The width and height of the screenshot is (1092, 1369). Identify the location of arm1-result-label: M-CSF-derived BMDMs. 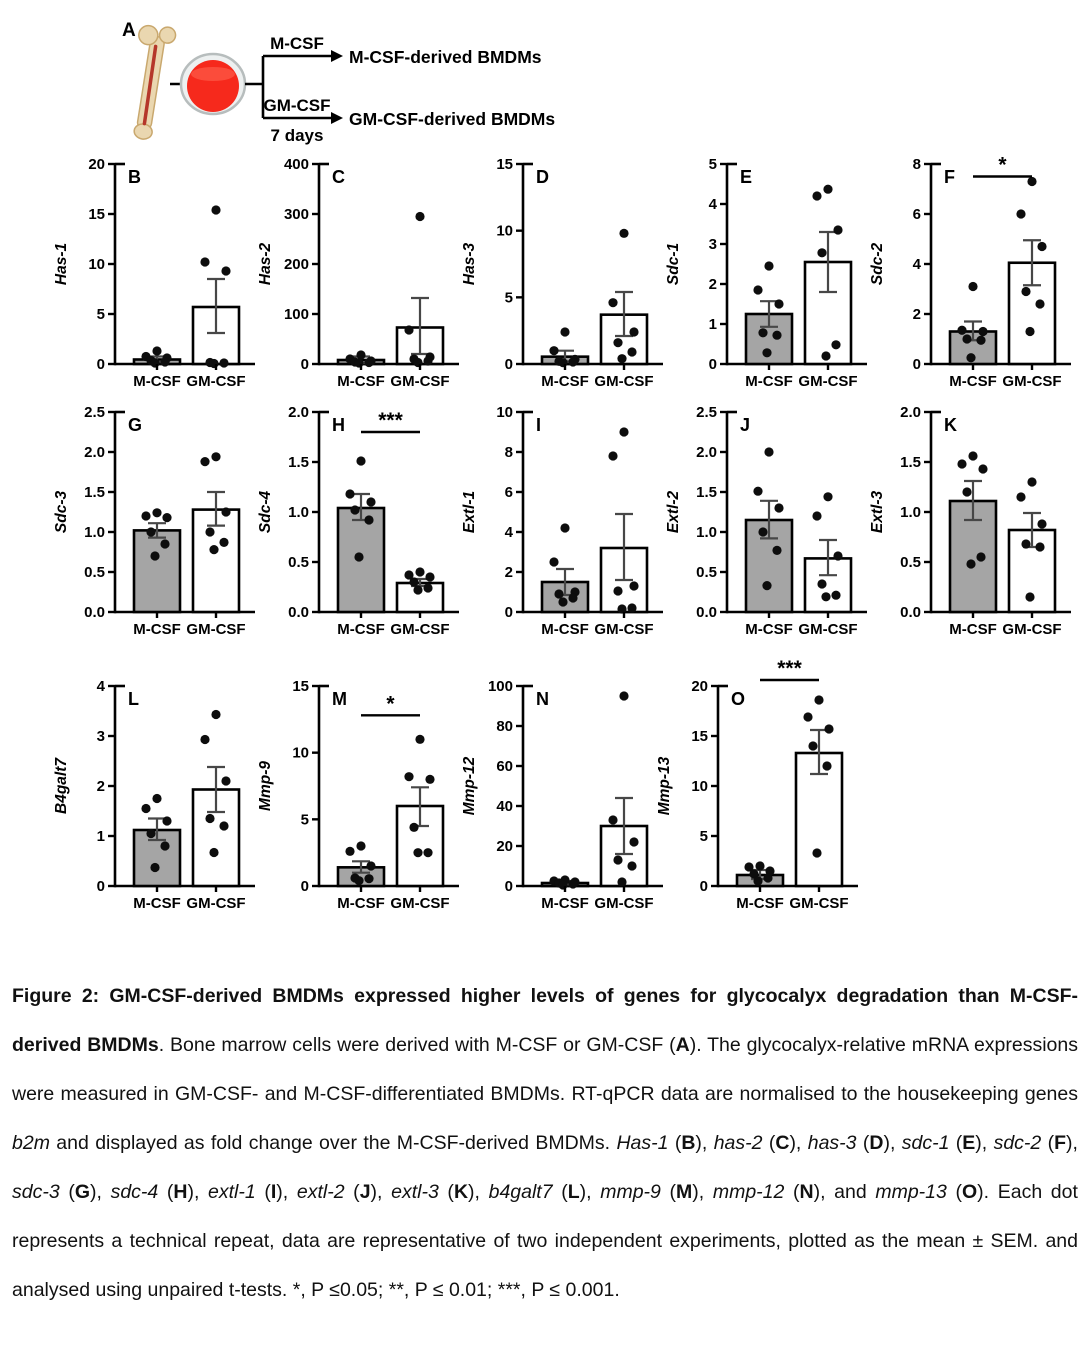
(445, 57).